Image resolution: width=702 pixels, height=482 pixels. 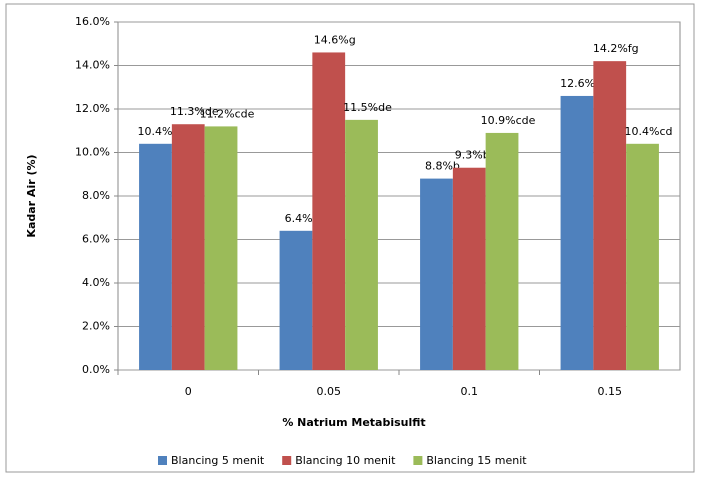 I want to click on y-tick-label: 16.0%, so click(x=92, y=21).